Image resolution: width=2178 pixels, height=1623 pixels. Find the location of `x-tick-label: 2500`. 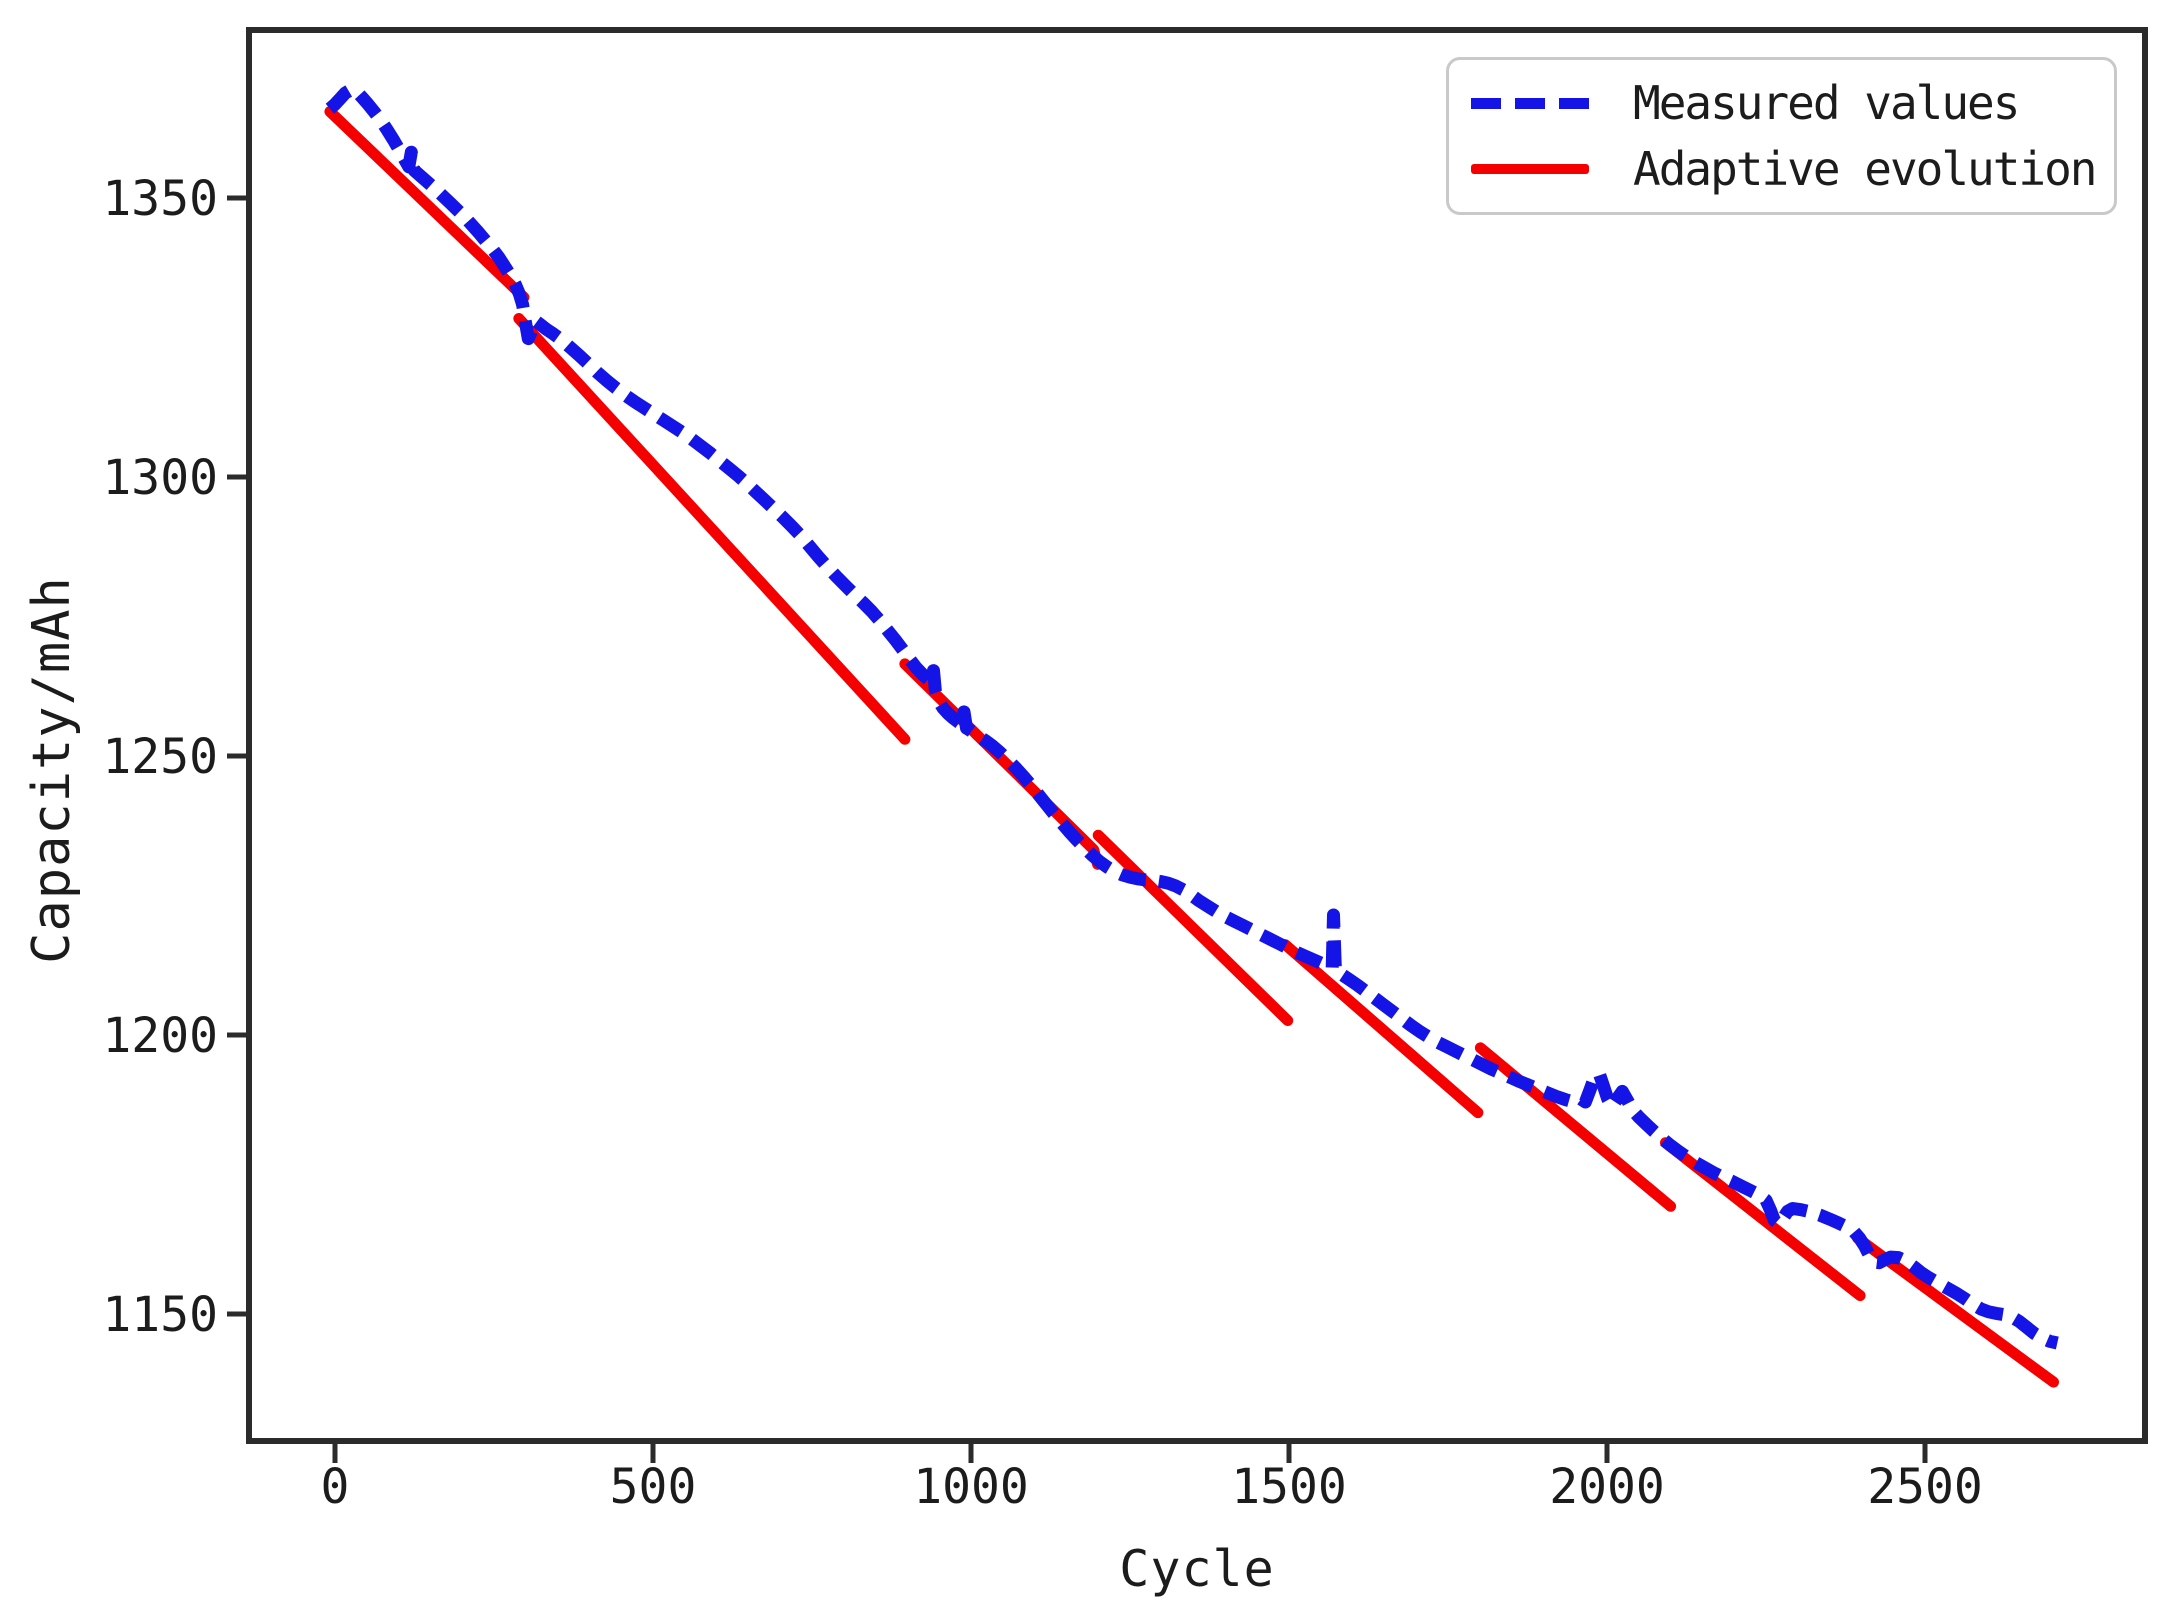

x-tick-label: 2500 is located at coordinates (1925, 1487).